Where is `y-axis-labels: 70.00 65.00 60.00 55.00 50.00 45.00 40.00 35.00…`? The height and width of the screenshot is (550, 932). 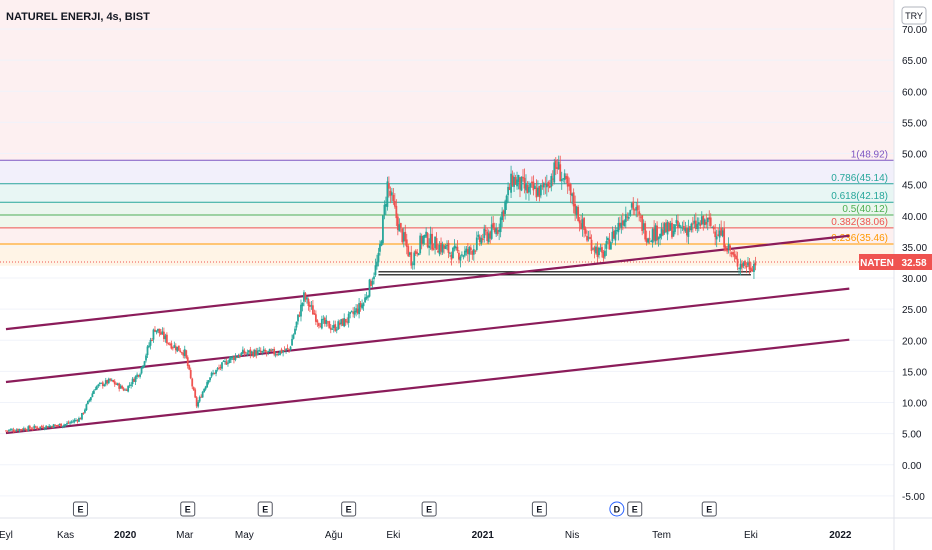
y-axis-labels: 70.00 65.00 60.00 55.00 50.00 45.00 40.00 35.00… is located at coordinates (914, 264).